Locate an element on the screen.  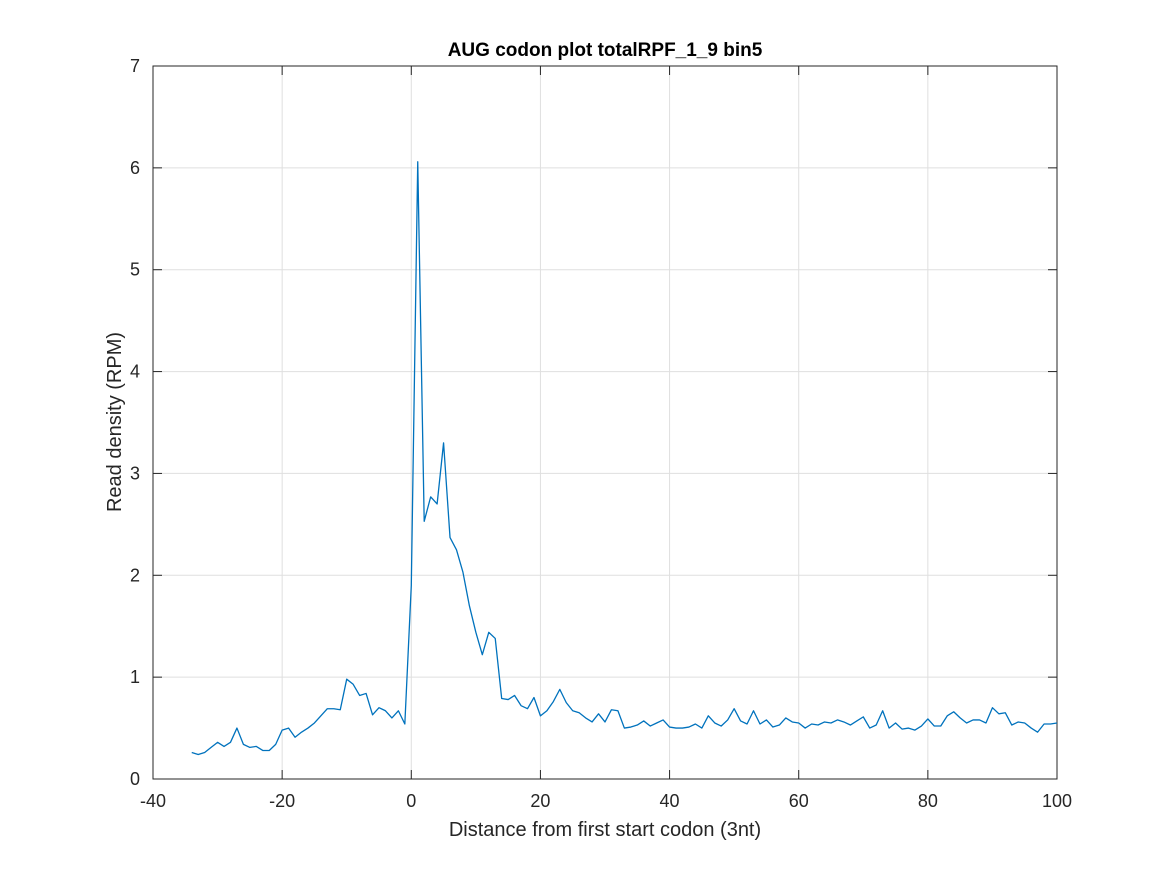
y-tick-label: 0 is located at coordinates (135, 779).